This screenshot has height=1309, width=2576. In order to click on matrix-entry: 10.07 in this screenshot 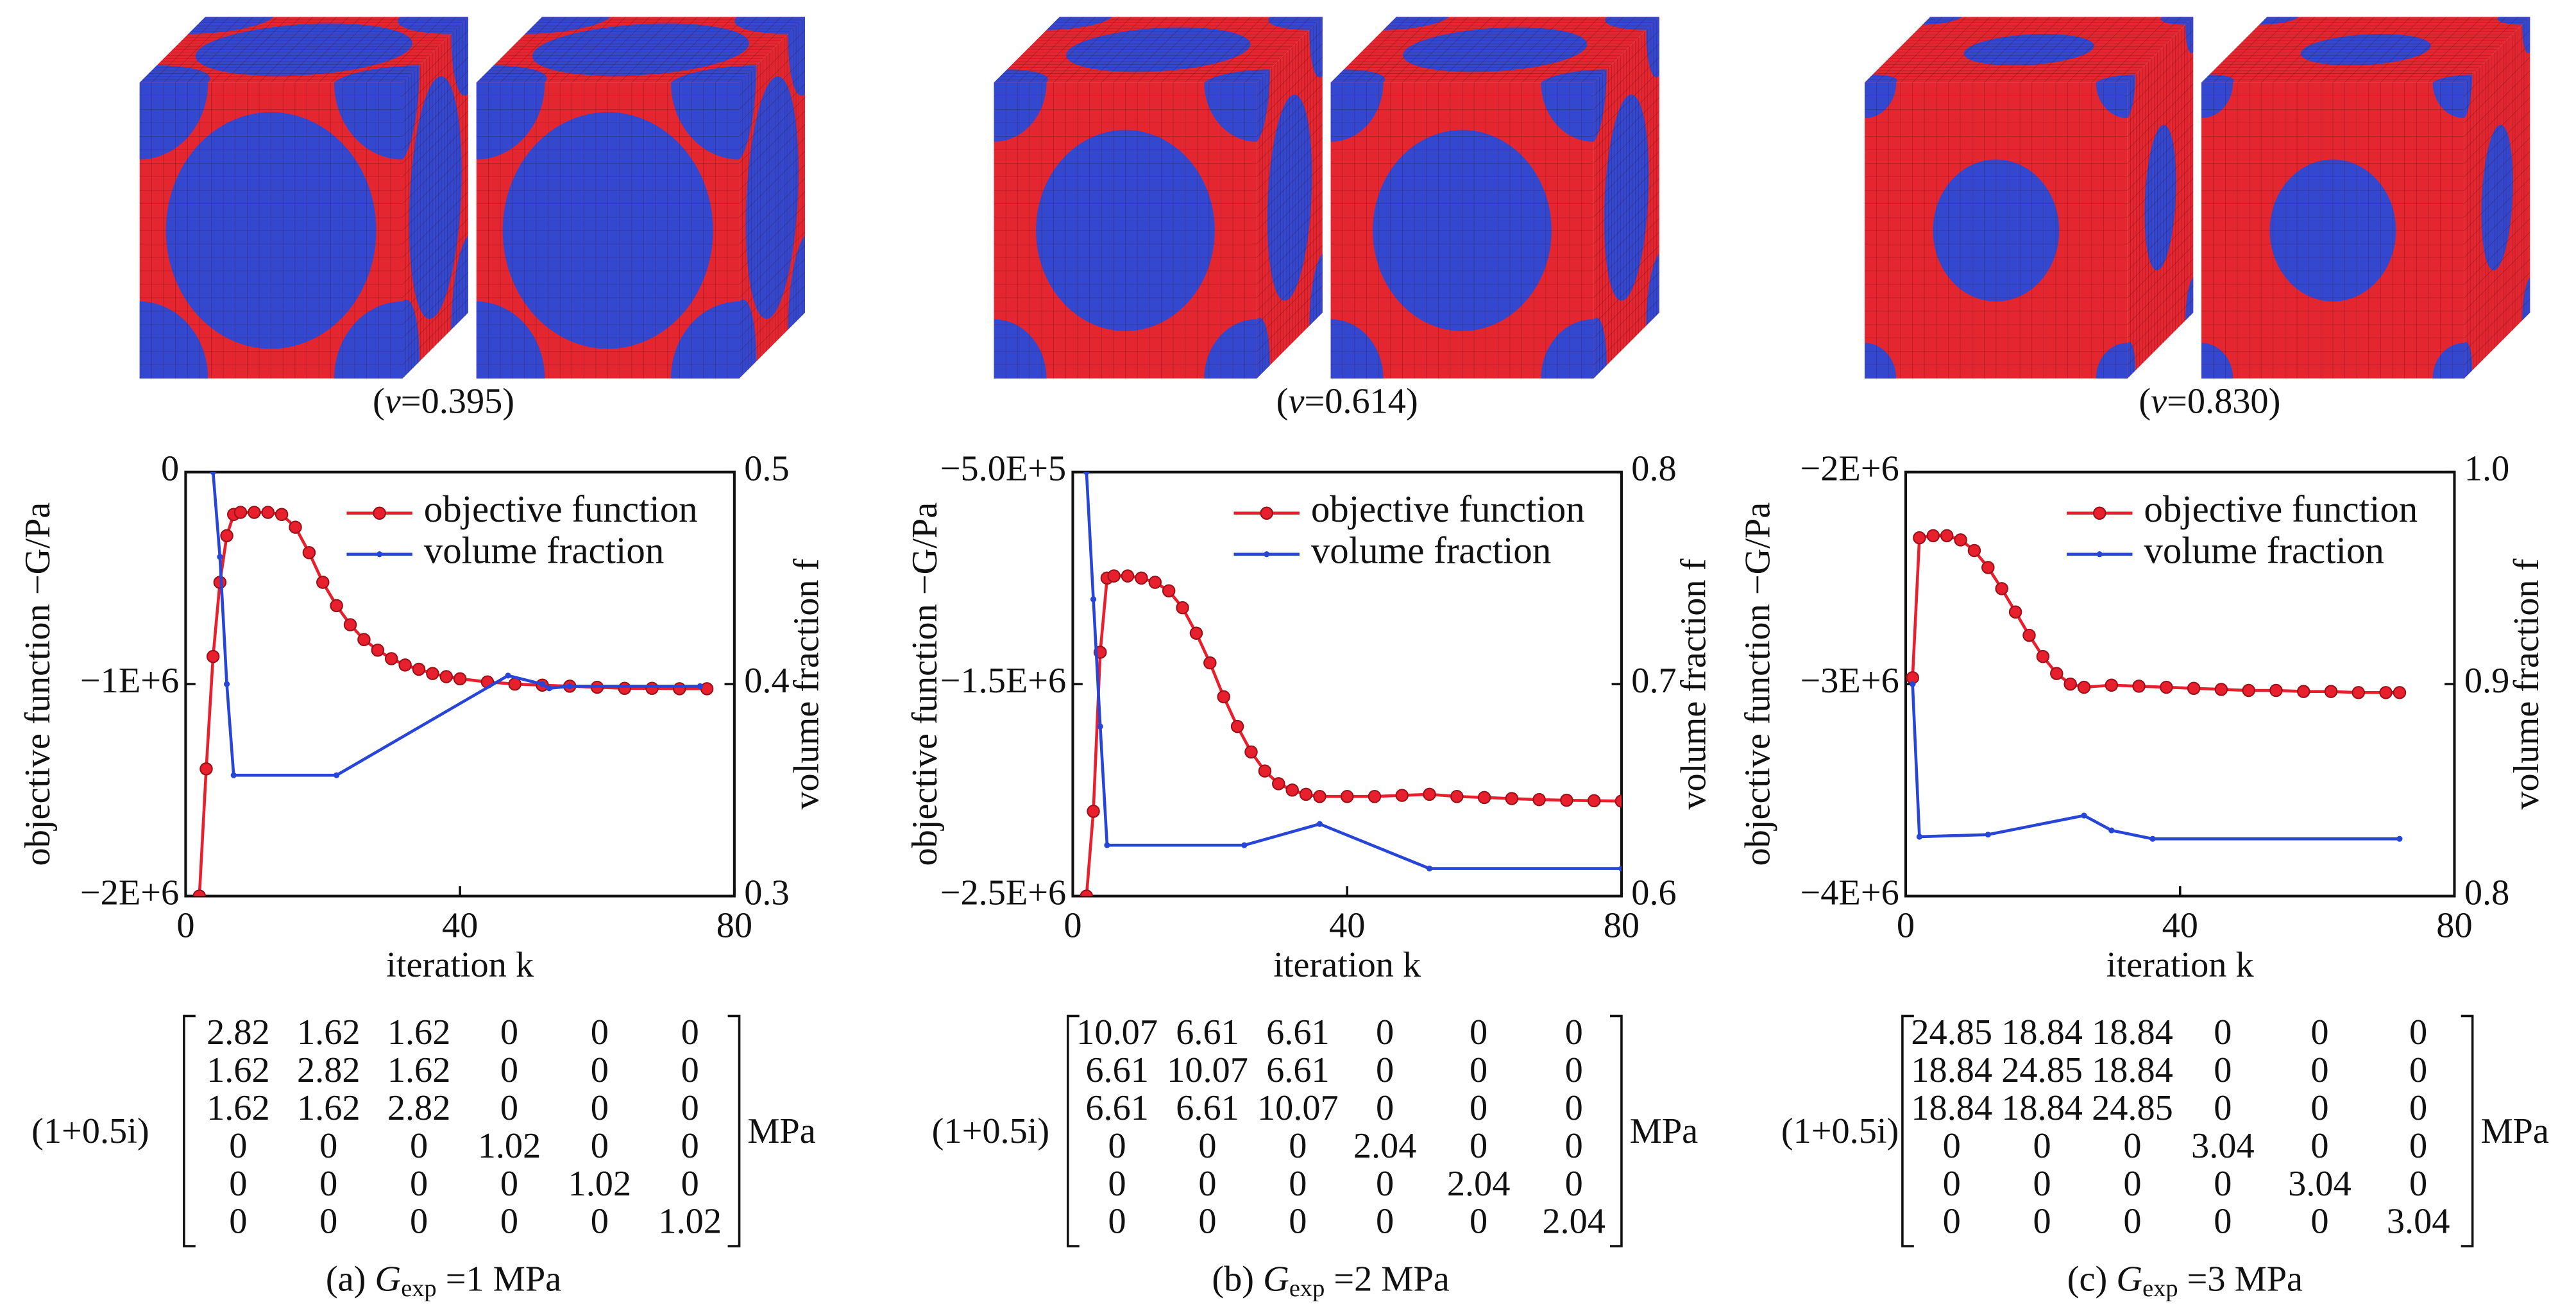, I will do `click(1117, 1033)`.